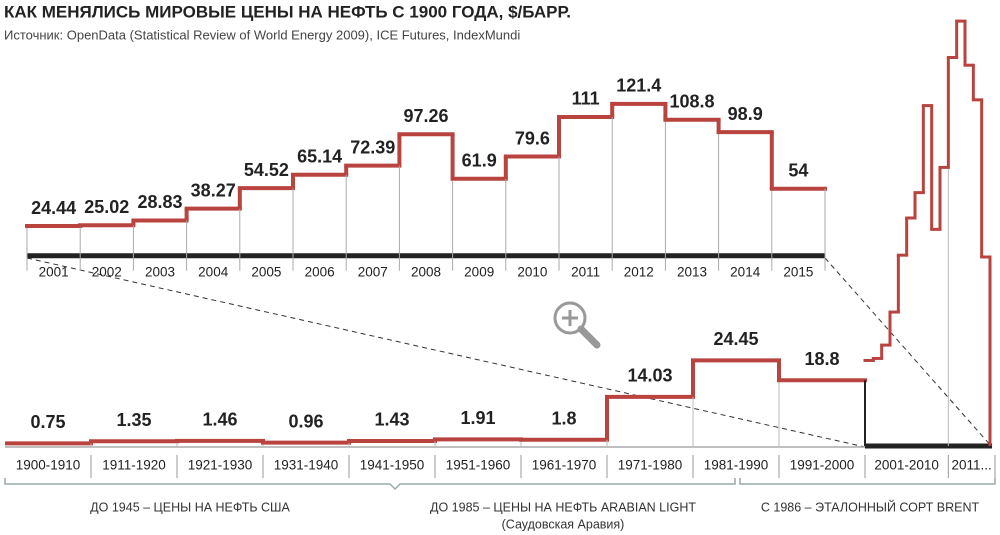 This screenshot has width=1000, height=535. What do you see at coordinates (745, 114) in the screenshot?
I see `value-label: 98.9` at bounding box center [745, 114].